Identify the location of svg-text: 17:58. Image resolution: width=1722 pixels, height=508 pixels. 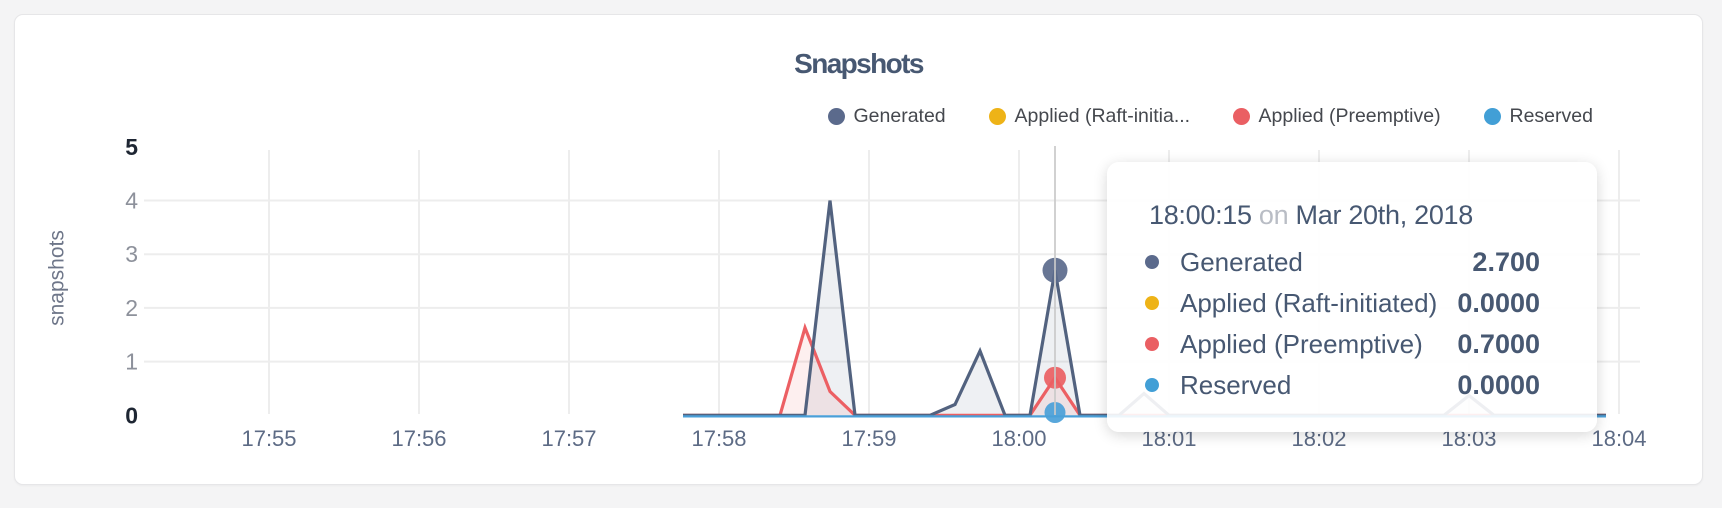
(718, 438).